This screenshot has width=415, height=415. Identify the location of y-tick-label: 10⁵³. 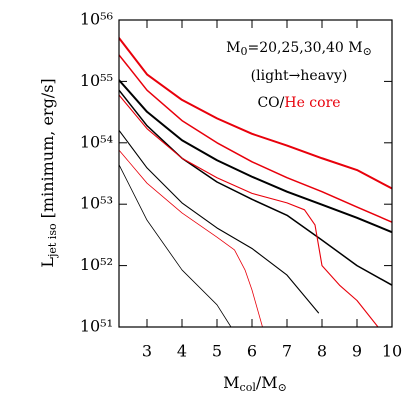
(96, 203).